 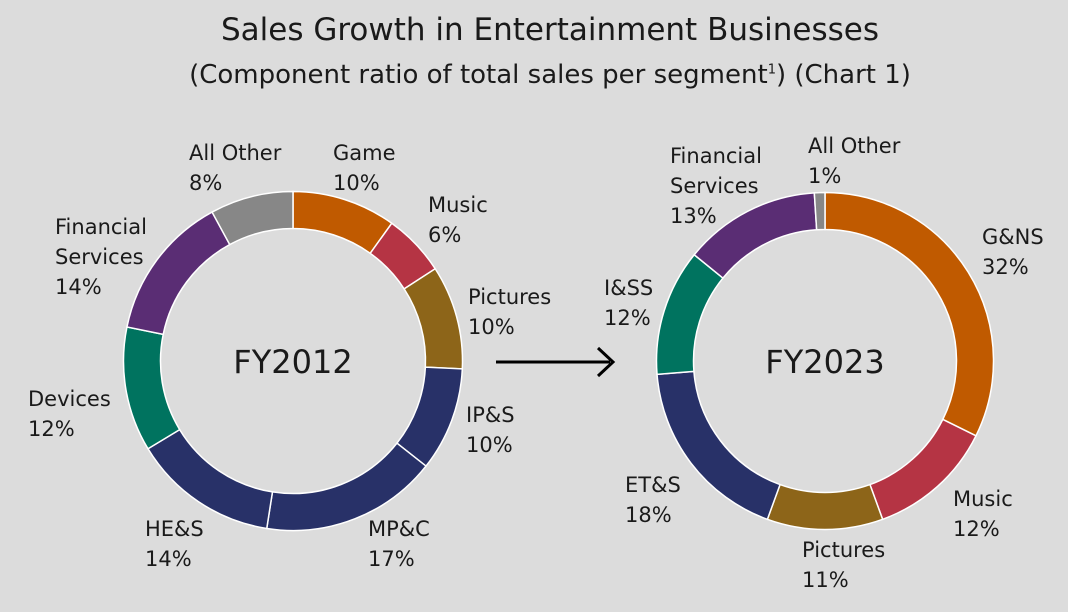 I want to click on slice-label-et-s: ET&S 18%, so click(x=653, y=500).